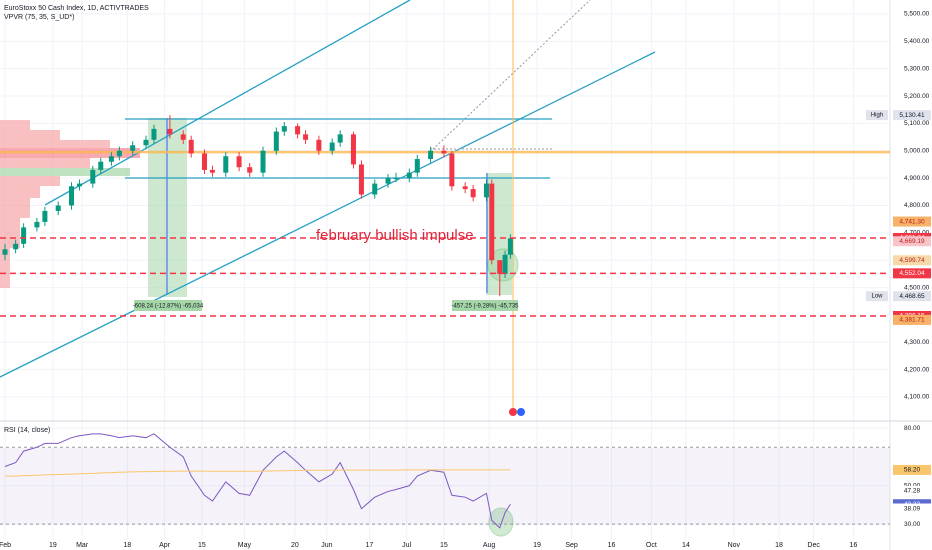 Image resolution: width=932 pixels, height=550 pixels. Describe the element at coordinates (813, 545) in the screenshot. I see `x-tick-label: Dec` at that location.